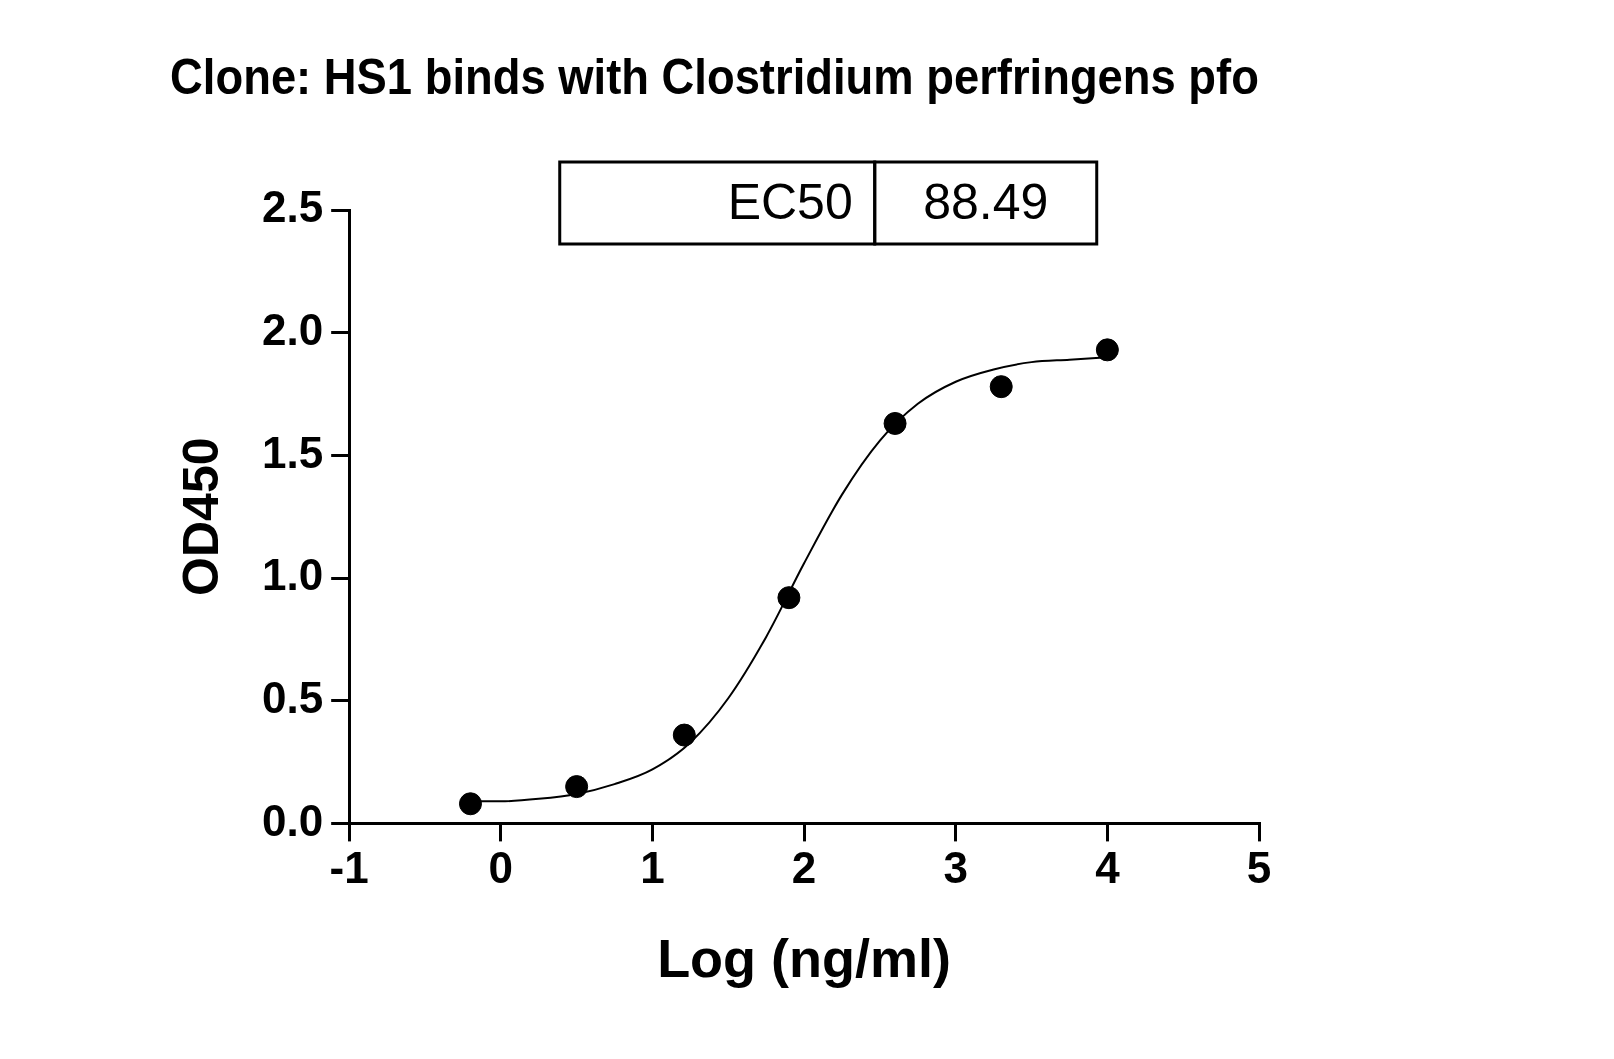 The width and height of the screenshot is (1614, 1059). Describe the element at coordinates (804, 958) in the screenshot. I see `x-axis-title: Log (ng/ml)` at that location.